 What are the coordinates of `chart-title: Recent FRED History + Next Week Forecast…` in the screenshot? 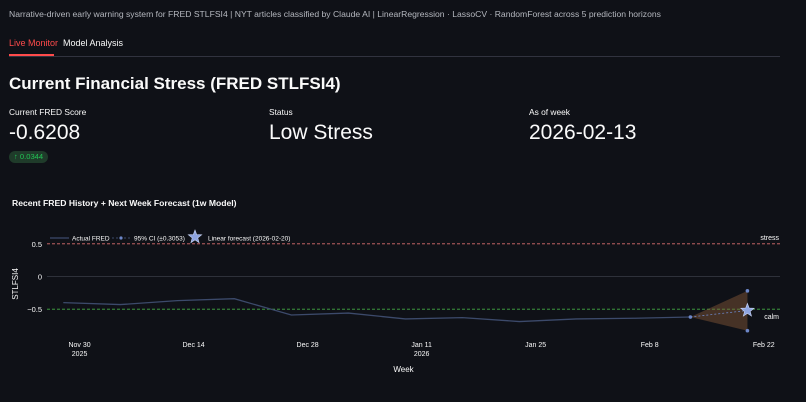 It's located at (124, 203).